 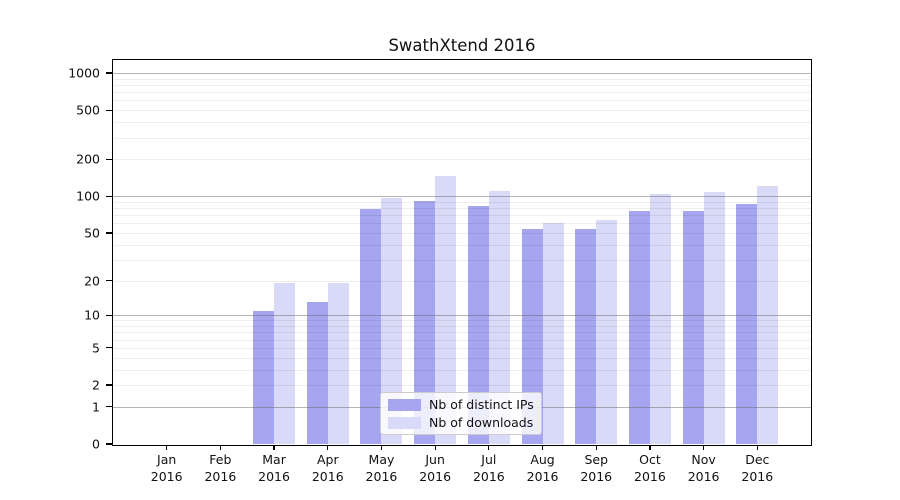 I want to click on legend-row-downloads: Nb of downloads, so click(x=464, y=422).